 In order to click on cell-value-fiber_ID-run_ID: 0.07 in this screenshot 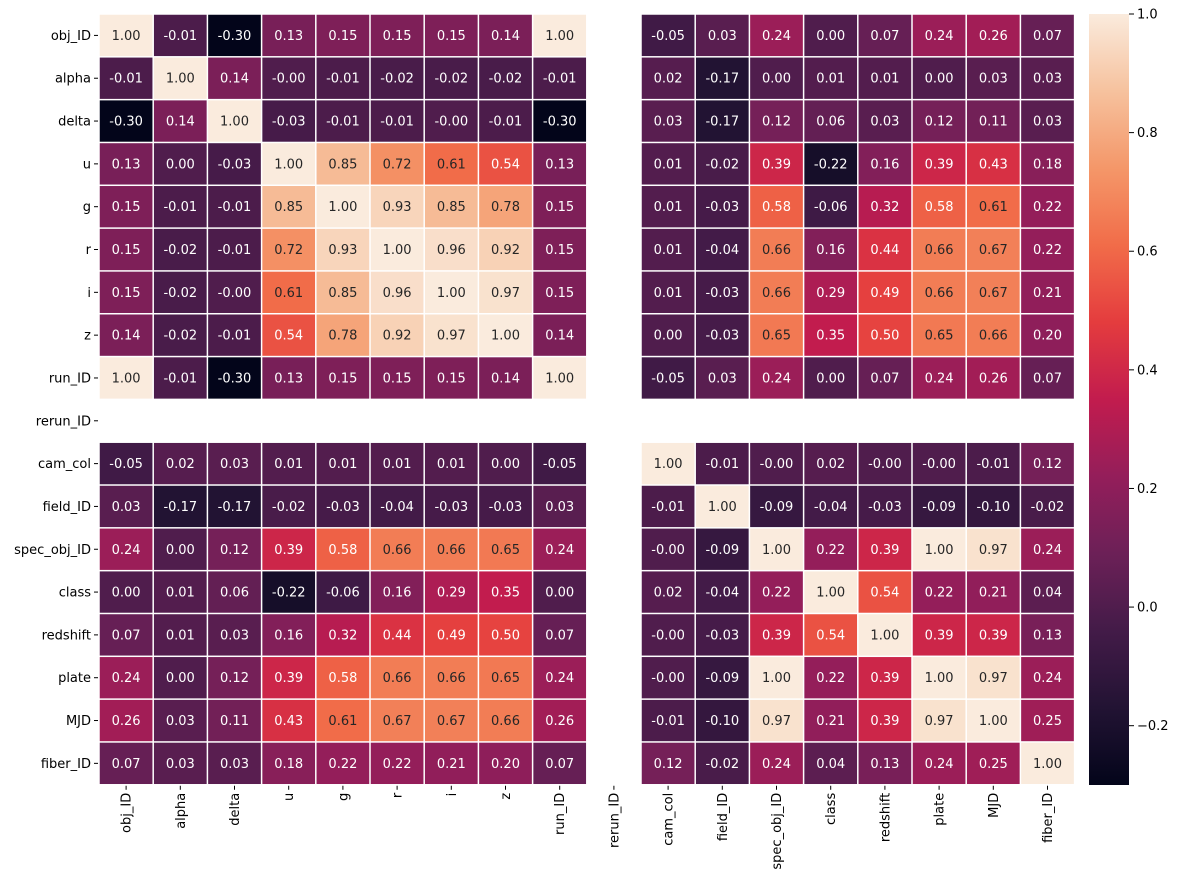, I will do `click(559, 764)`.